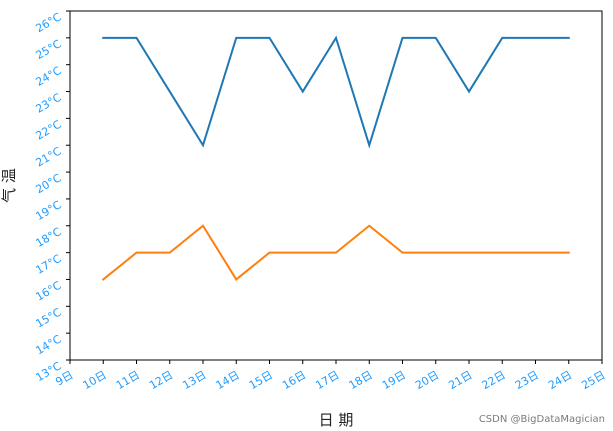 The image size is (613, 431). I want to click on watermark-text: CSDN @BigDataMagician, so click(541, 419).